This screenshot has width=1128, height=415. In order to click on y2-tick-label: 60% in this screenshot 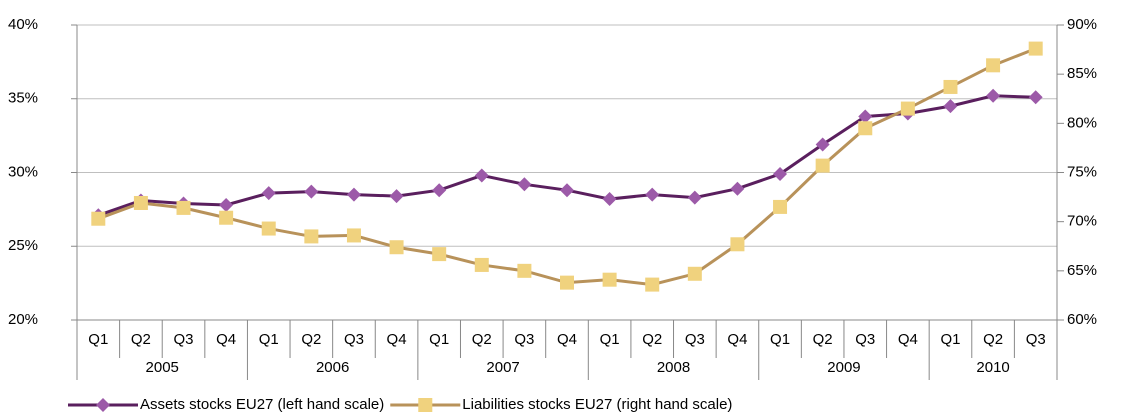, I will do `click(1082, 319)`.